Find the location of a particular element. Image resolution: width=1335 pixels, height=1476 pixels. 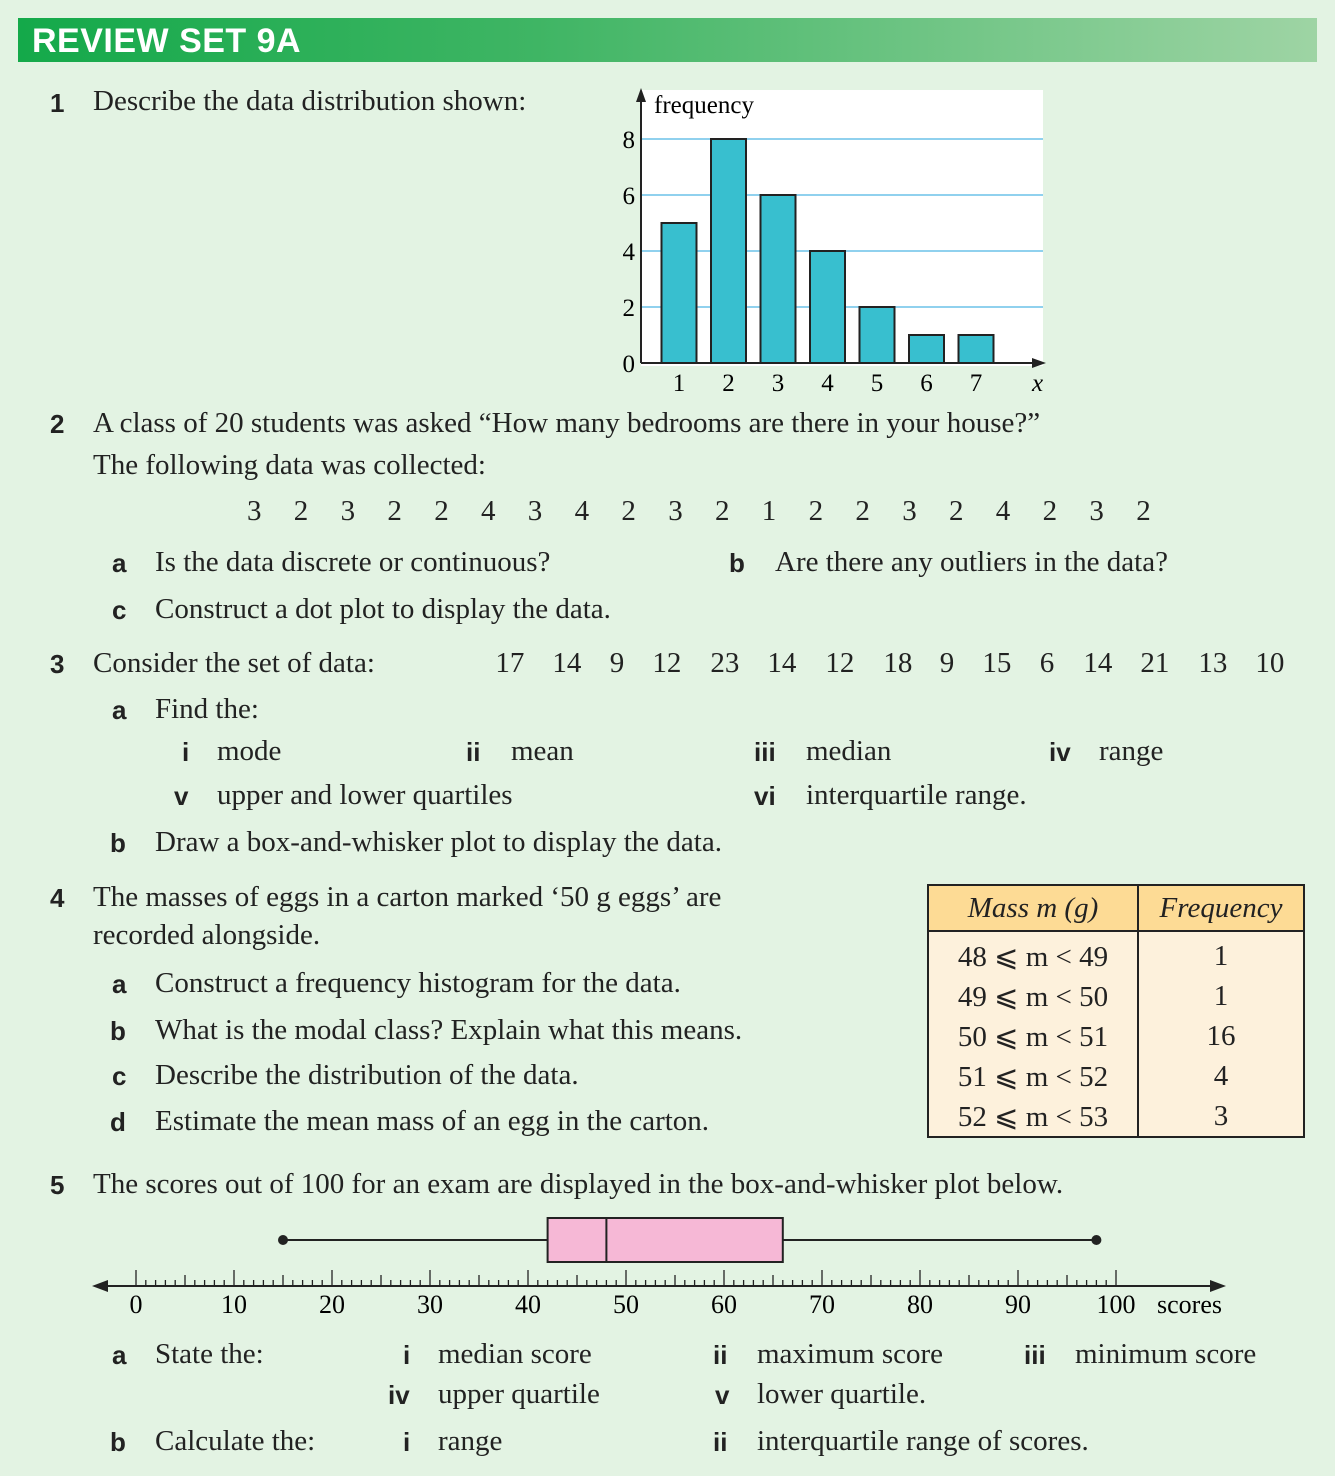

x-axis-arrow is located at coordinates (1039, 363).